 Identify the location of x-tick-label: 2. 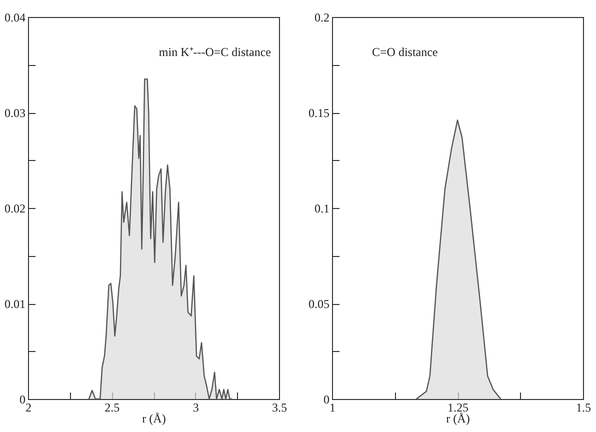
(29, 407).